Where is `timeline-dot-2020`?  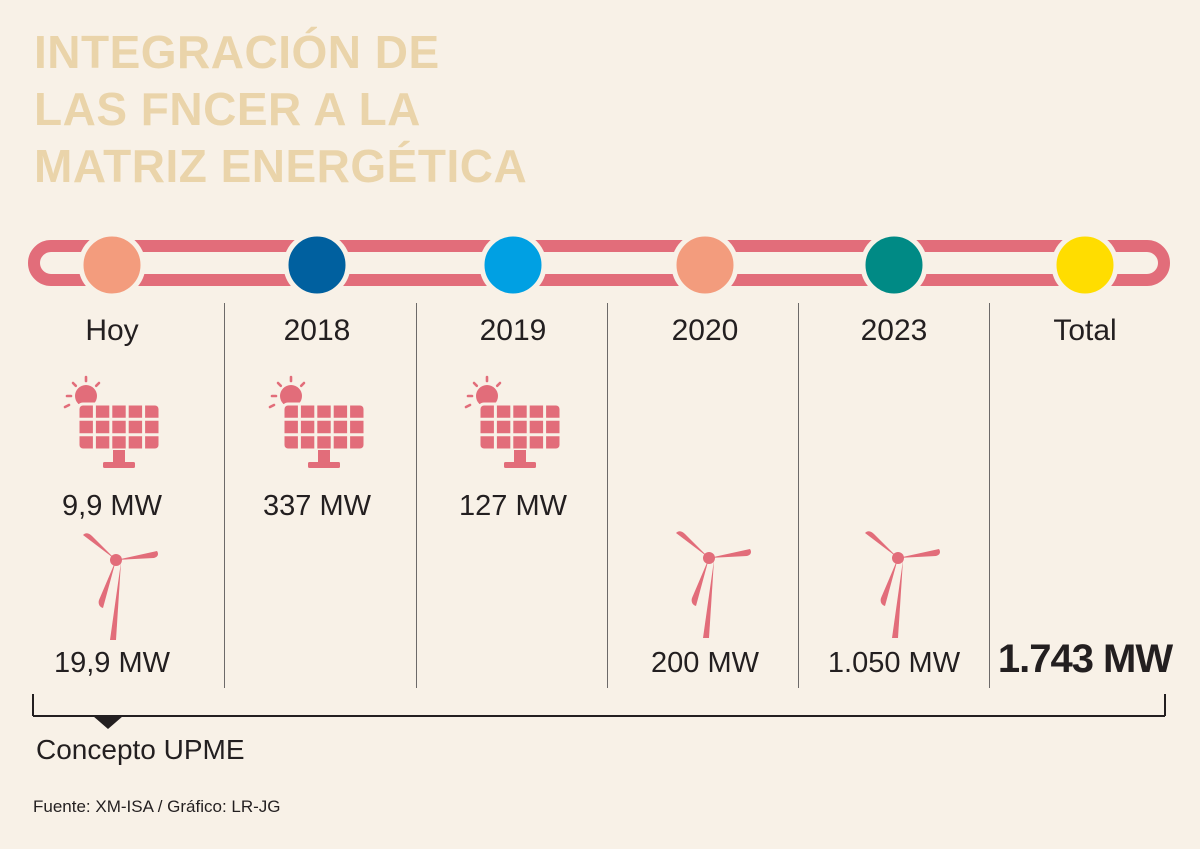 timeline-dot-2020 is located at coordinates (705, 265).